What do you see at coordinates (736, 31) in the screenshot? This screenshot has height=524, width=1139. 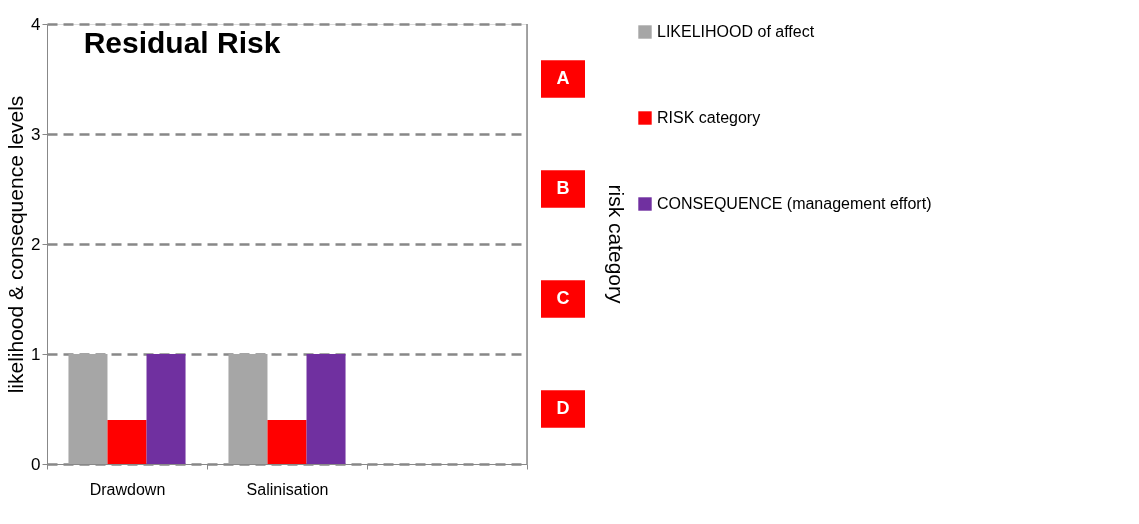 I see `legend-label: LIKELIHOOD of affect` at bounding box center [736, 31].